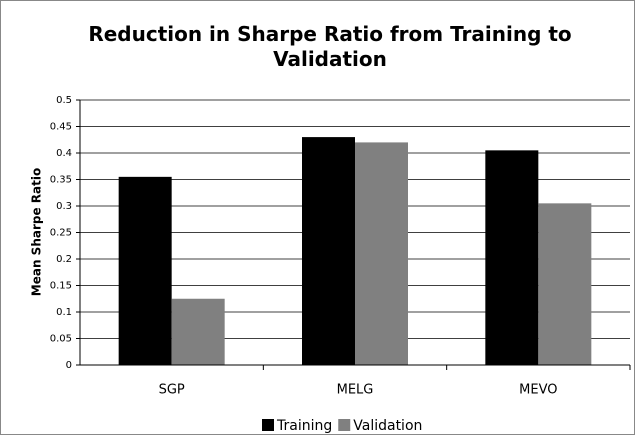  What do you see at coordinates (61, 286) in the screenshot?
I see `y-tick-label: 0.15` at bounding box center [61, 286].